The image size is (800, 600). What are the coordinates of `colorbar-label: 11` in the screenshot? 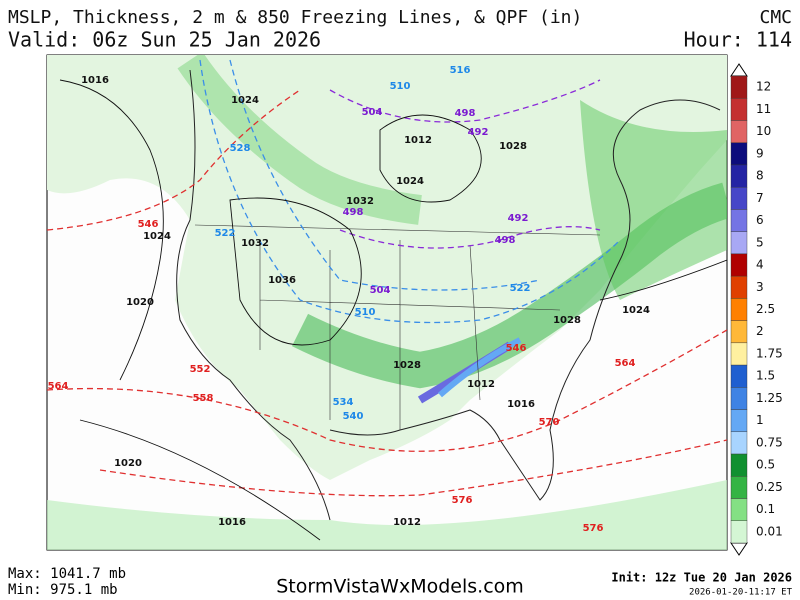 It's located at (763, 109).